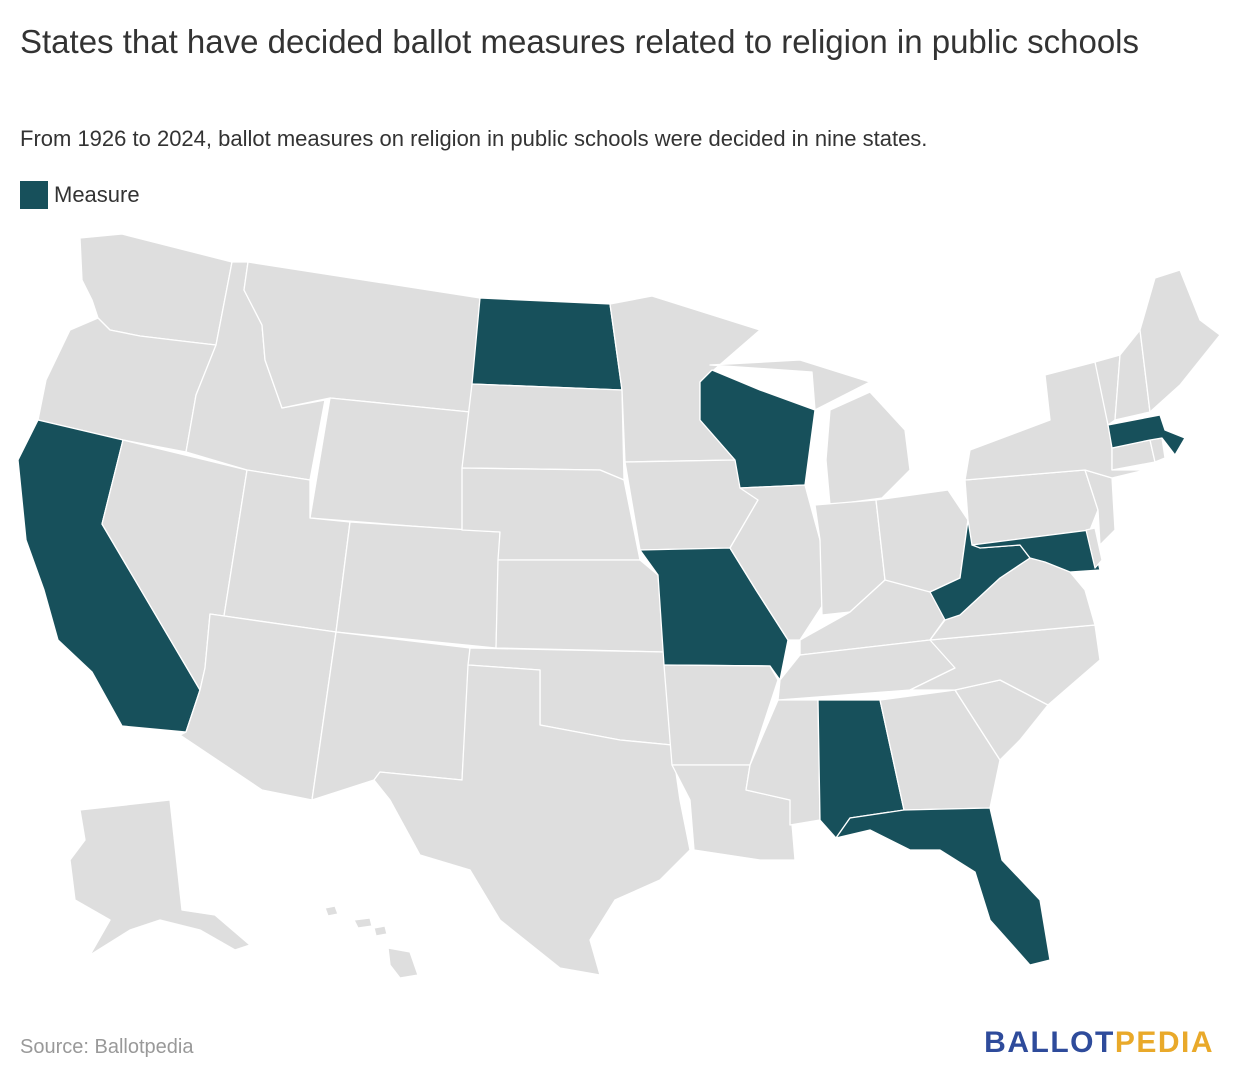 The width and height of the screenshot is (1240, 1084). What do you see at coordinates (532, 820) in the screenshot?
I see `state-texas` at bounding box center [532, 820].